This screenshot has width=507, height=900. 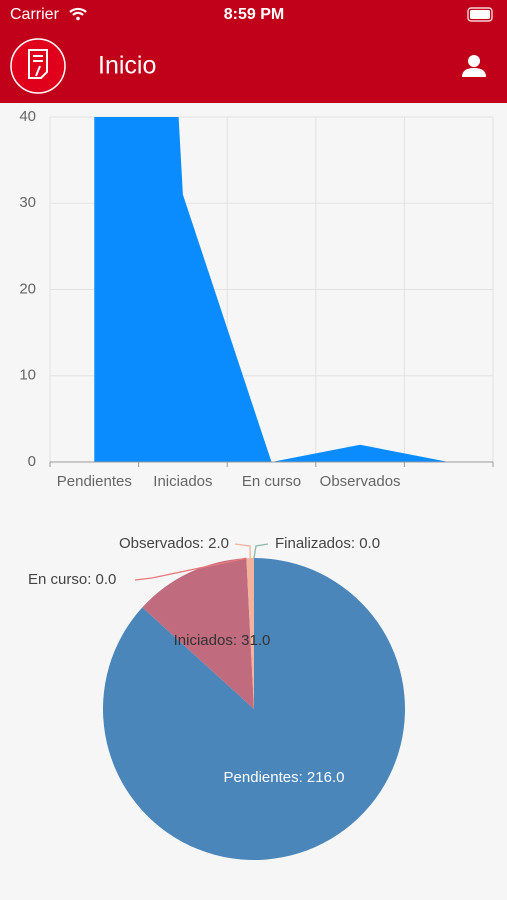 I want to click on y-tick-label: 30, so click(x=27, y=202).